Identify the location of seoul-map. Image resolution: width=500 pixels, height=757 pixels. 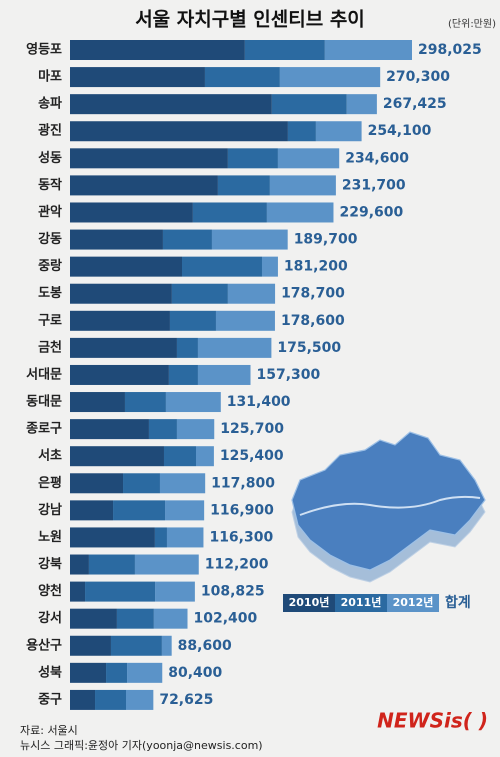
(388, 507).